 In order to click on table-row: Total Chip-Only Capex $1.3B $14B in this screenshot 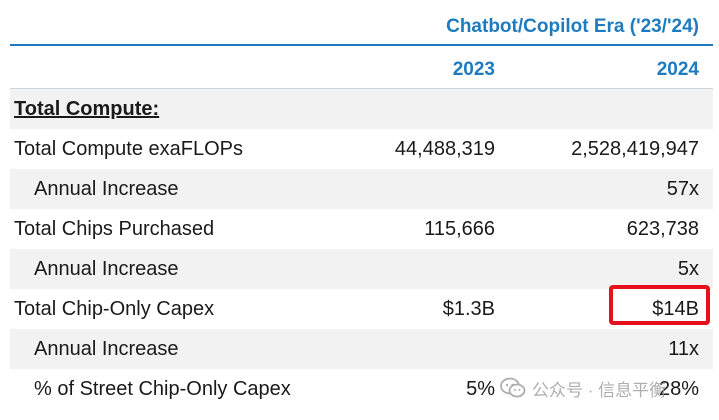, I will do `click(361, 309)`.